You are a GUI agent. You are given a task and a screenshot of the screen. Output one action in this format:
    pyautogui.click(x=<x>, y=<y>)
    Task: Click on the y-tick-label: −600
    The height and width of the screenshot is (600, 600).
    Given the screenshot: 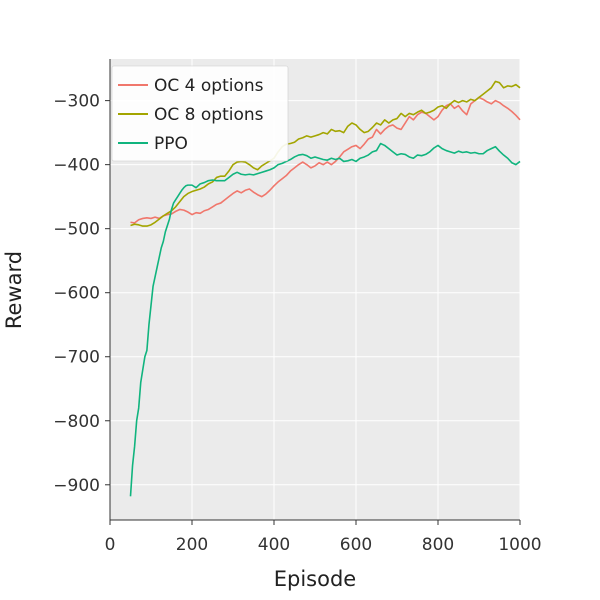 What is the action you would take?
    pyautogui.click(x=76, y=294)
    